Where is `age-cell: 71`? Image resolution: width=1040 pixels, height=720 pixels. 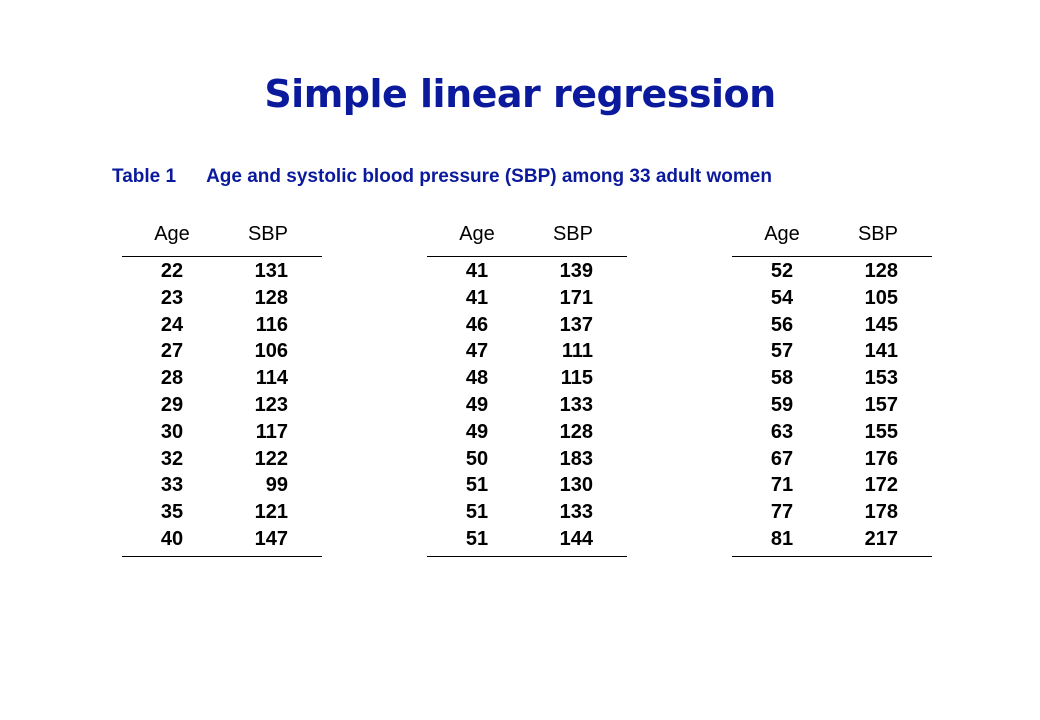
age-cell: 71 is located at coordinates (782, 485).